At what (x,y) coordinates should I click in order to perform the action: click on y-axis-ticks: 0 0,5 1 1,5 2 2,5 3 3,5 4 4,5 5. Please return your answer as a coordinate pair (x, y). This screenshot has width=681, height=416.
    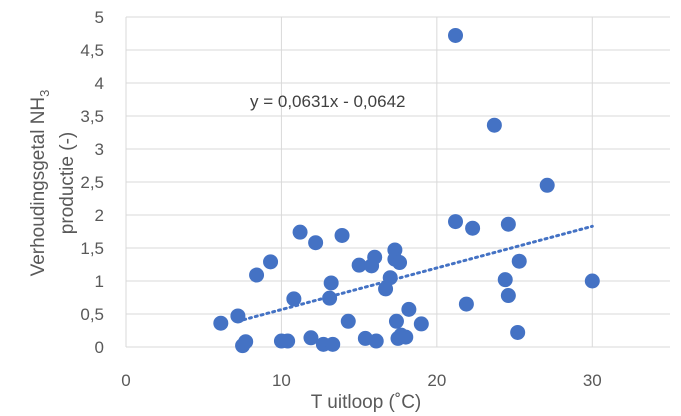
    Looking at the image, I should click on (92, 182).